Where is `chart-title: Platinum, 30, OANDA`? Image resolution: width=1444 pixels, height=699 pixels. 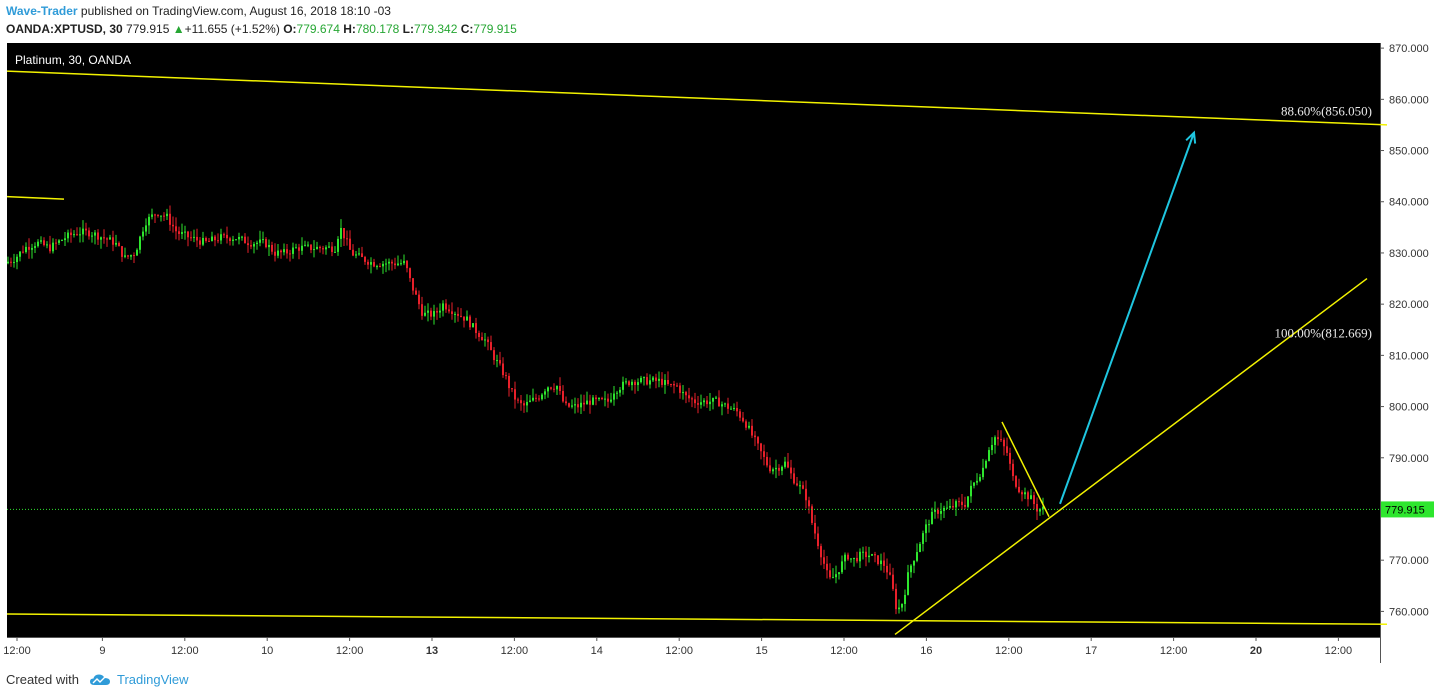 chart-title: Platinum, 30, OANDA is located at coordinates (73, 60).